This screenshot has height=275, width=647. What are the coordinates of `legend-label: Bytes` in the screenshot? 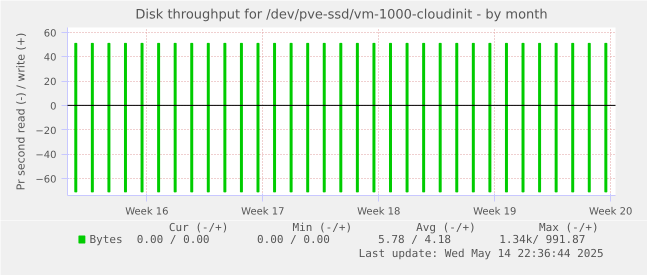 It's located at (106, 239).